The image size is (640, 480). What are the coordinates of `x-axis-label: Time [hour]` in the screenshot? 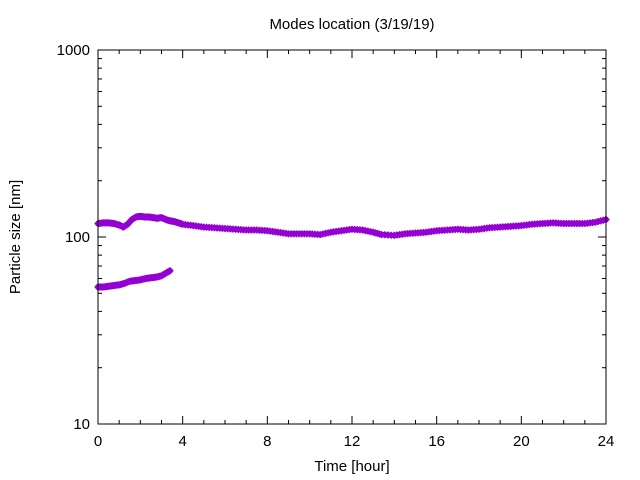 It's located at (351, 466).